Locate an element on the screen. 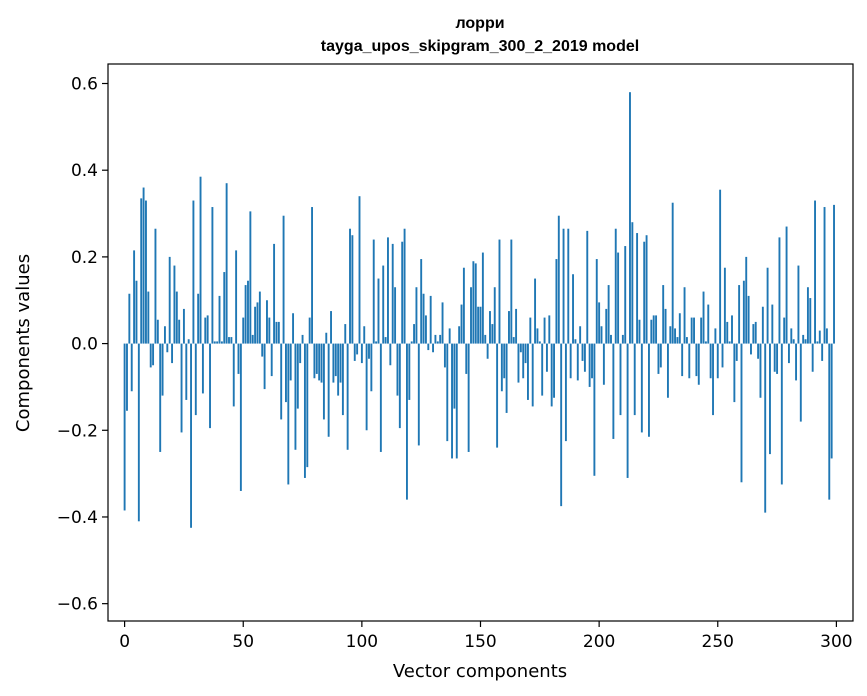  x-tick-label: 250 is located at coordinates (718, 642).